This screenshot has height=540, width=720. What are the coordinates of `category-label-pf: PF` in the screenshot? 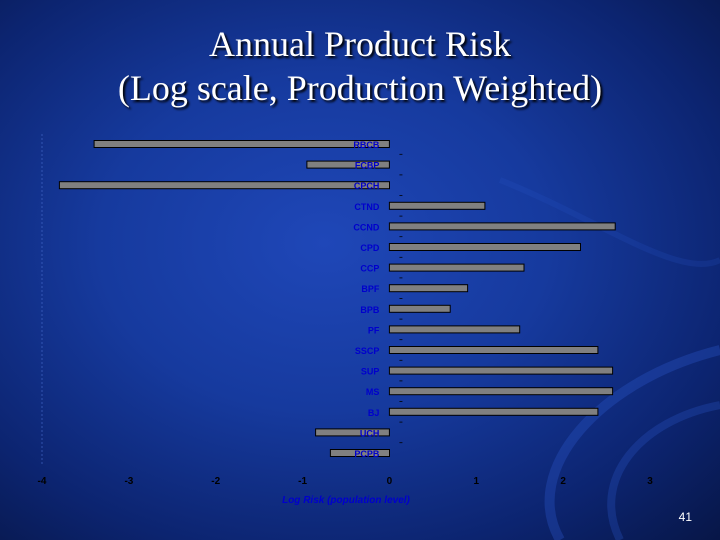 It's located at (374, 330).